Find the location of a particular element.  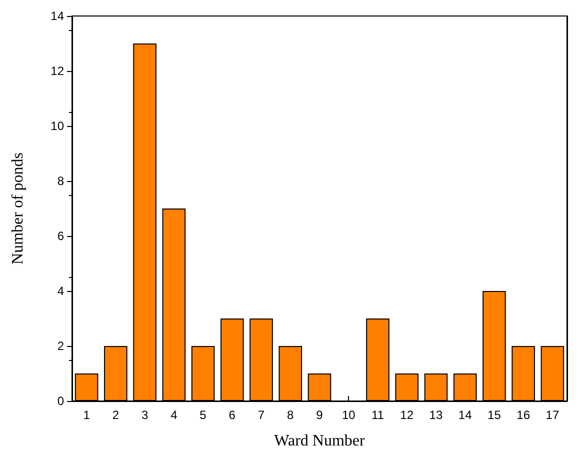

y-tick-label: 8 is located at coordinates (60, 181).